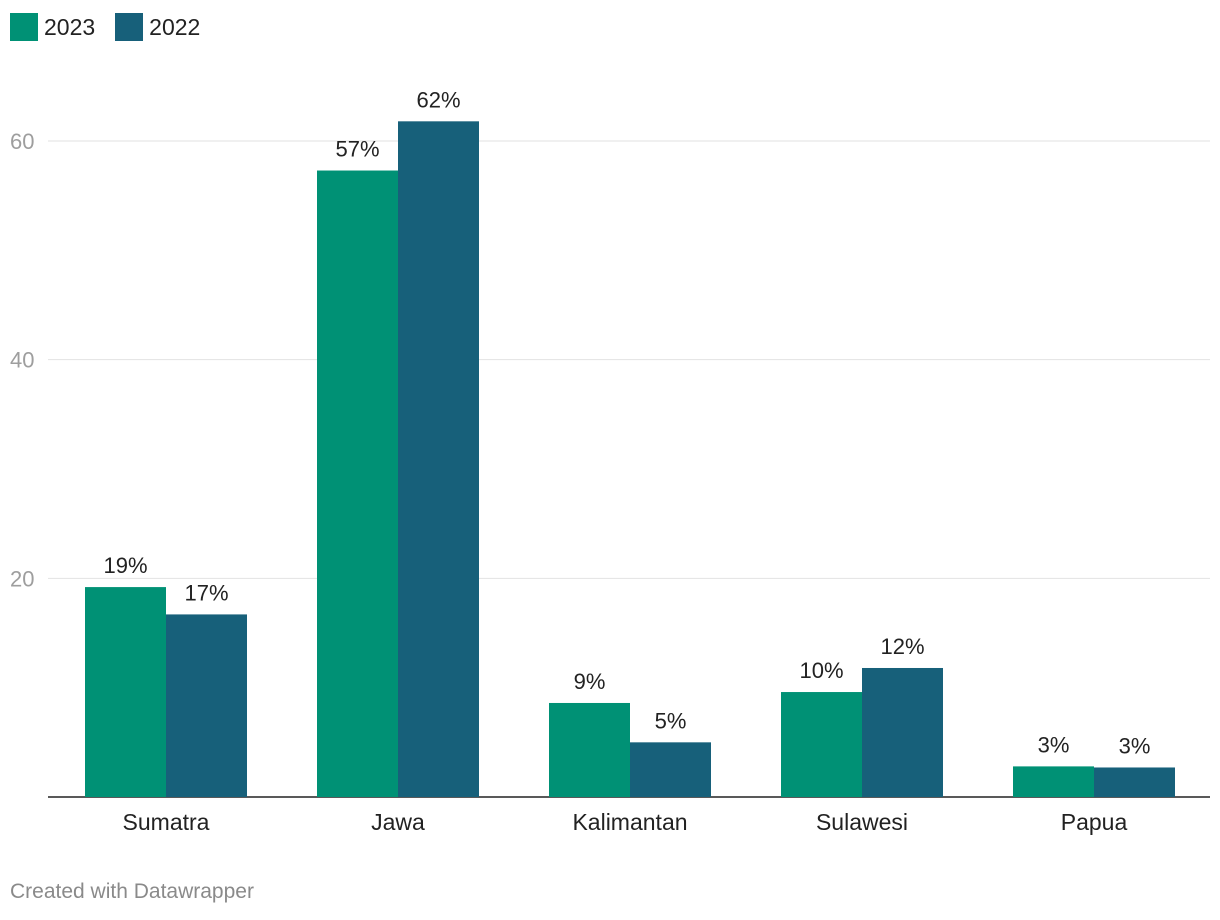  What do you see at coordinates (206, 705) in the screenshot?
I see `bar-sumatra-2022` at bounding box center [206, 705].